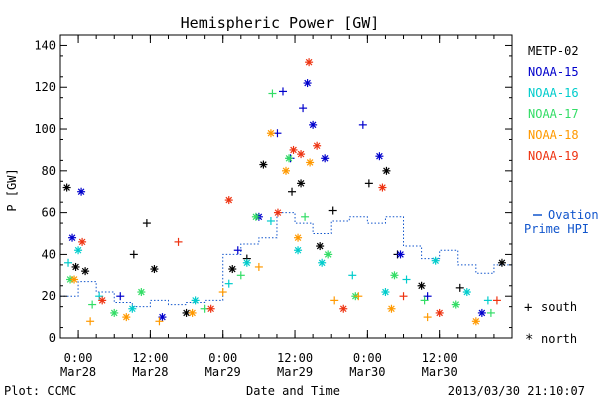 The height and width of the screenshot is (400, 600). Describe the element at coordinates (553, 51) in the screenshot. I see `legend-entry-metp-02: METP-02` at that location.